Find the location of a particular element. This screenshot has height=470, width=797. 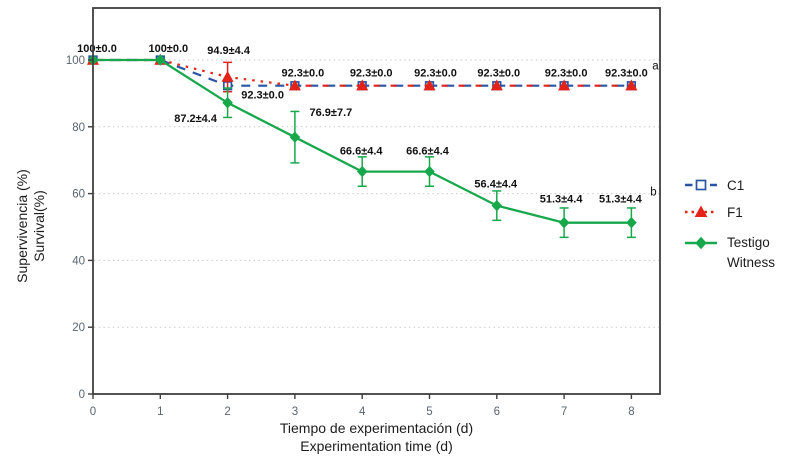

c1-dashed-open-square-key-icon is located at coordinates (701, 185).